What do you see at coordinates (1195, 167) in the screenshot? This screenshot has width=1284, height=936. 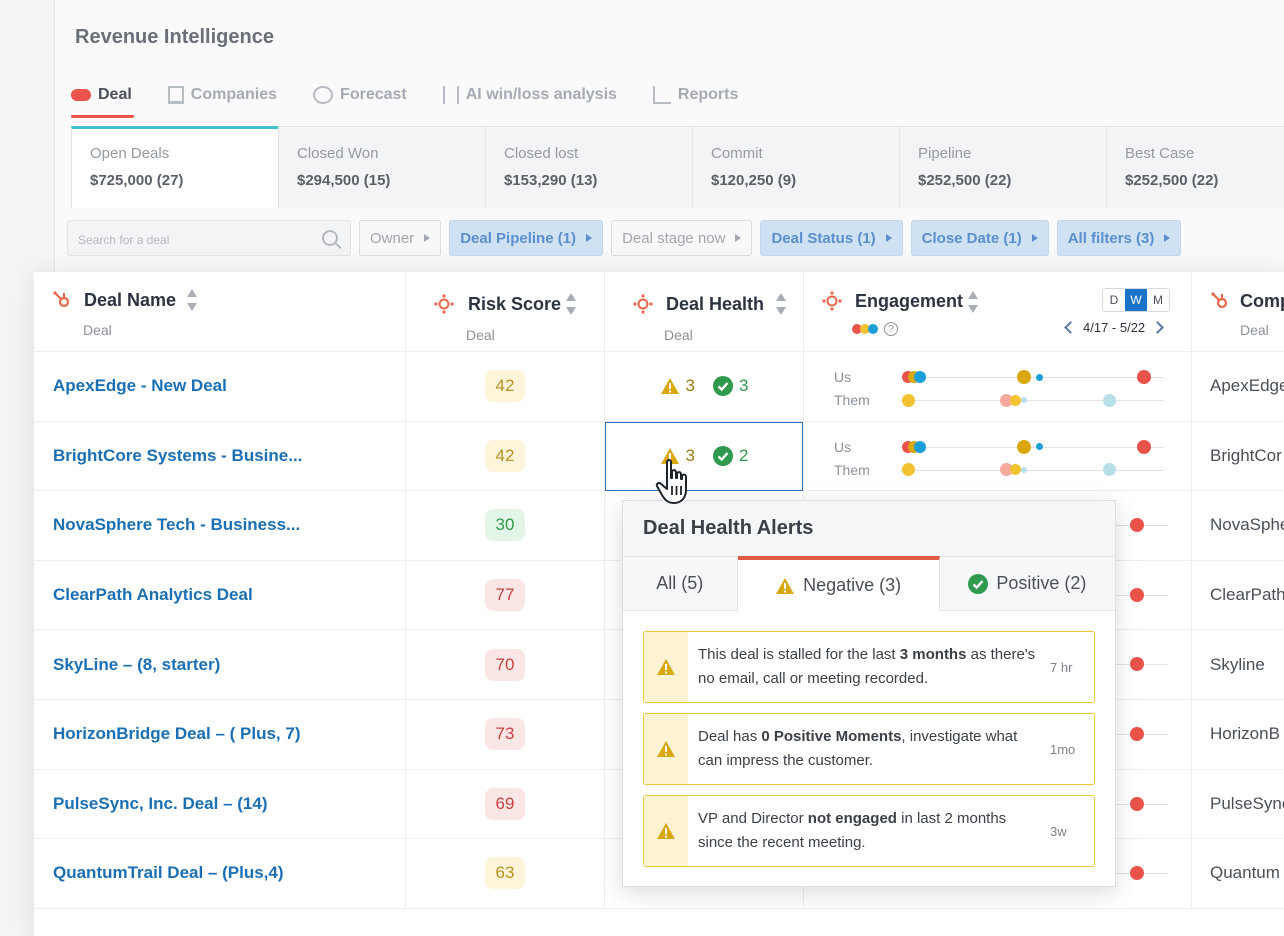 I see `stat-best-case: Best Case $252,500 (22)` at bounding box center [1195, 167].